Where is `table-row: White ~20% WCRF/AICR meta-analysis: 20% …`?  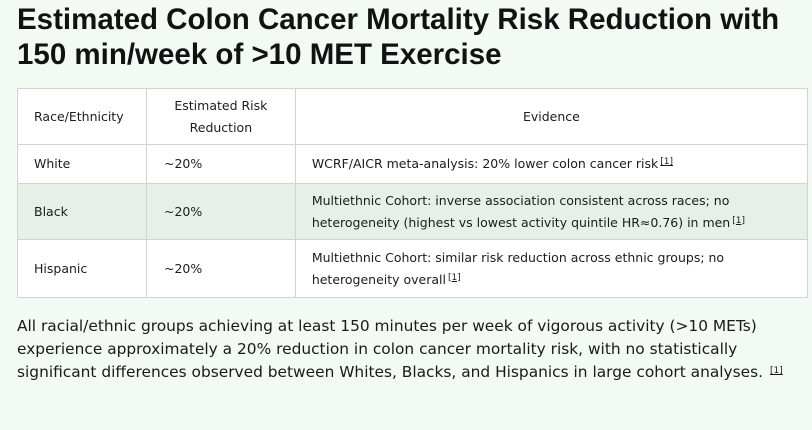 table-row: White ~20% WCRF/AICR meta-analysis: 20% … is located at coordinates (413, 164).